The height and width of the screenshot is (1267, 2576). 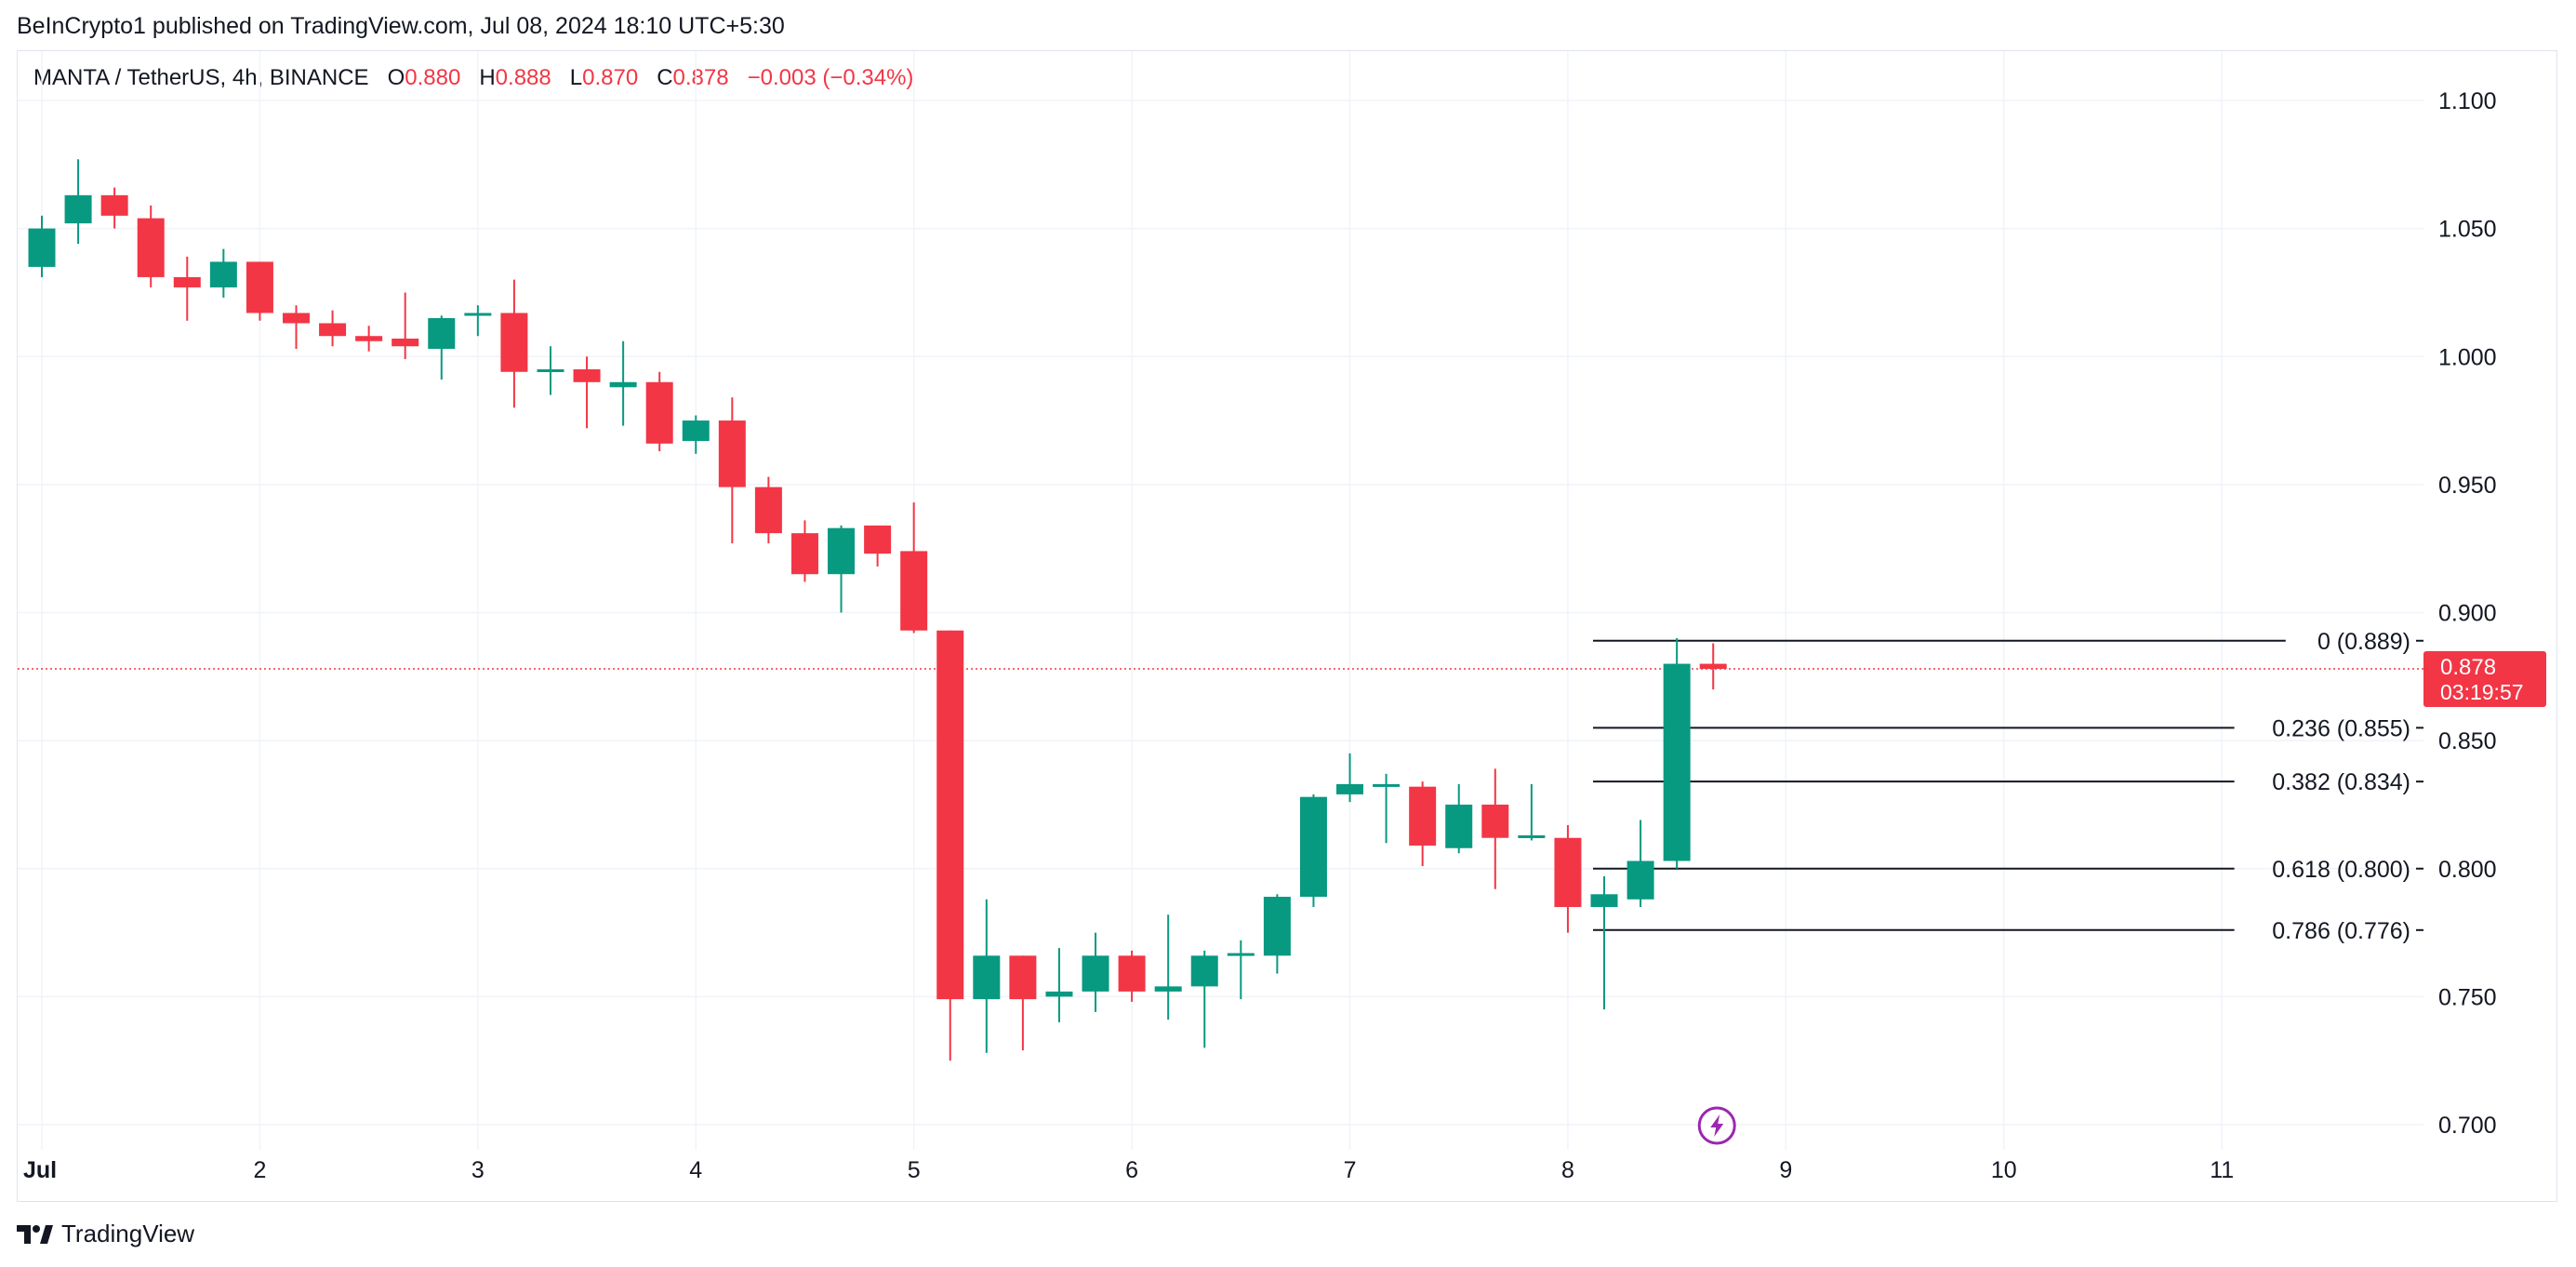 What do you see at coordinates (259, 1170) in the screenshot?
I see `x-axis-tick-label: 2` at bounding box center [259, 1170].